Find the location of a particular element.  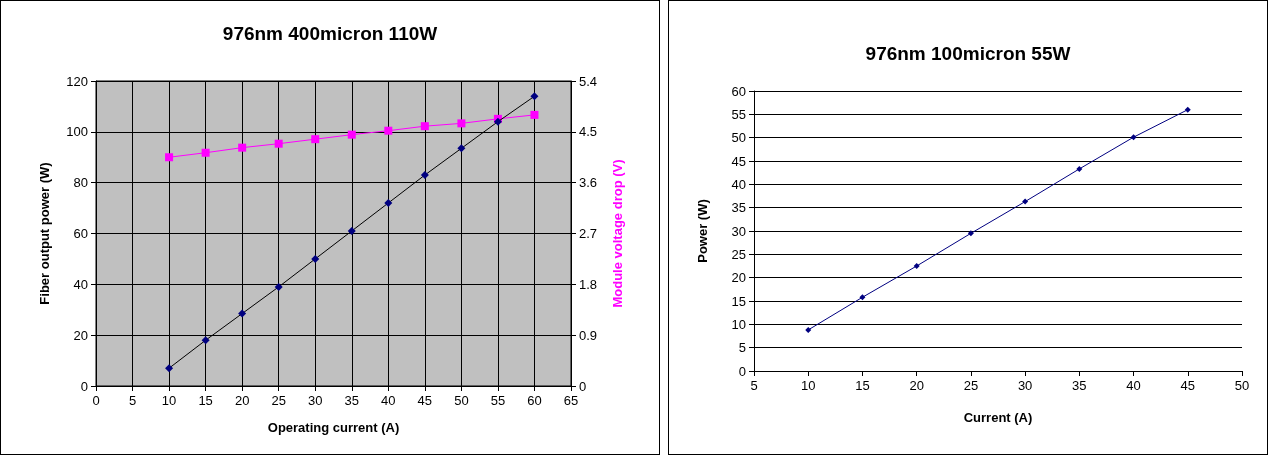

y-tick-label: 15 is located at coordinates (738, 301).